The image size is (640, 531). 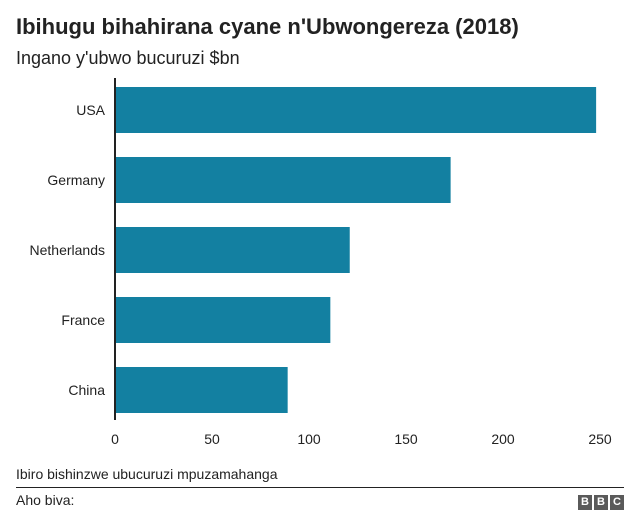 What do you see at coordinates (356, 110) in the screenshot?
I see `bar-usa` at bounding box center [356, 110].